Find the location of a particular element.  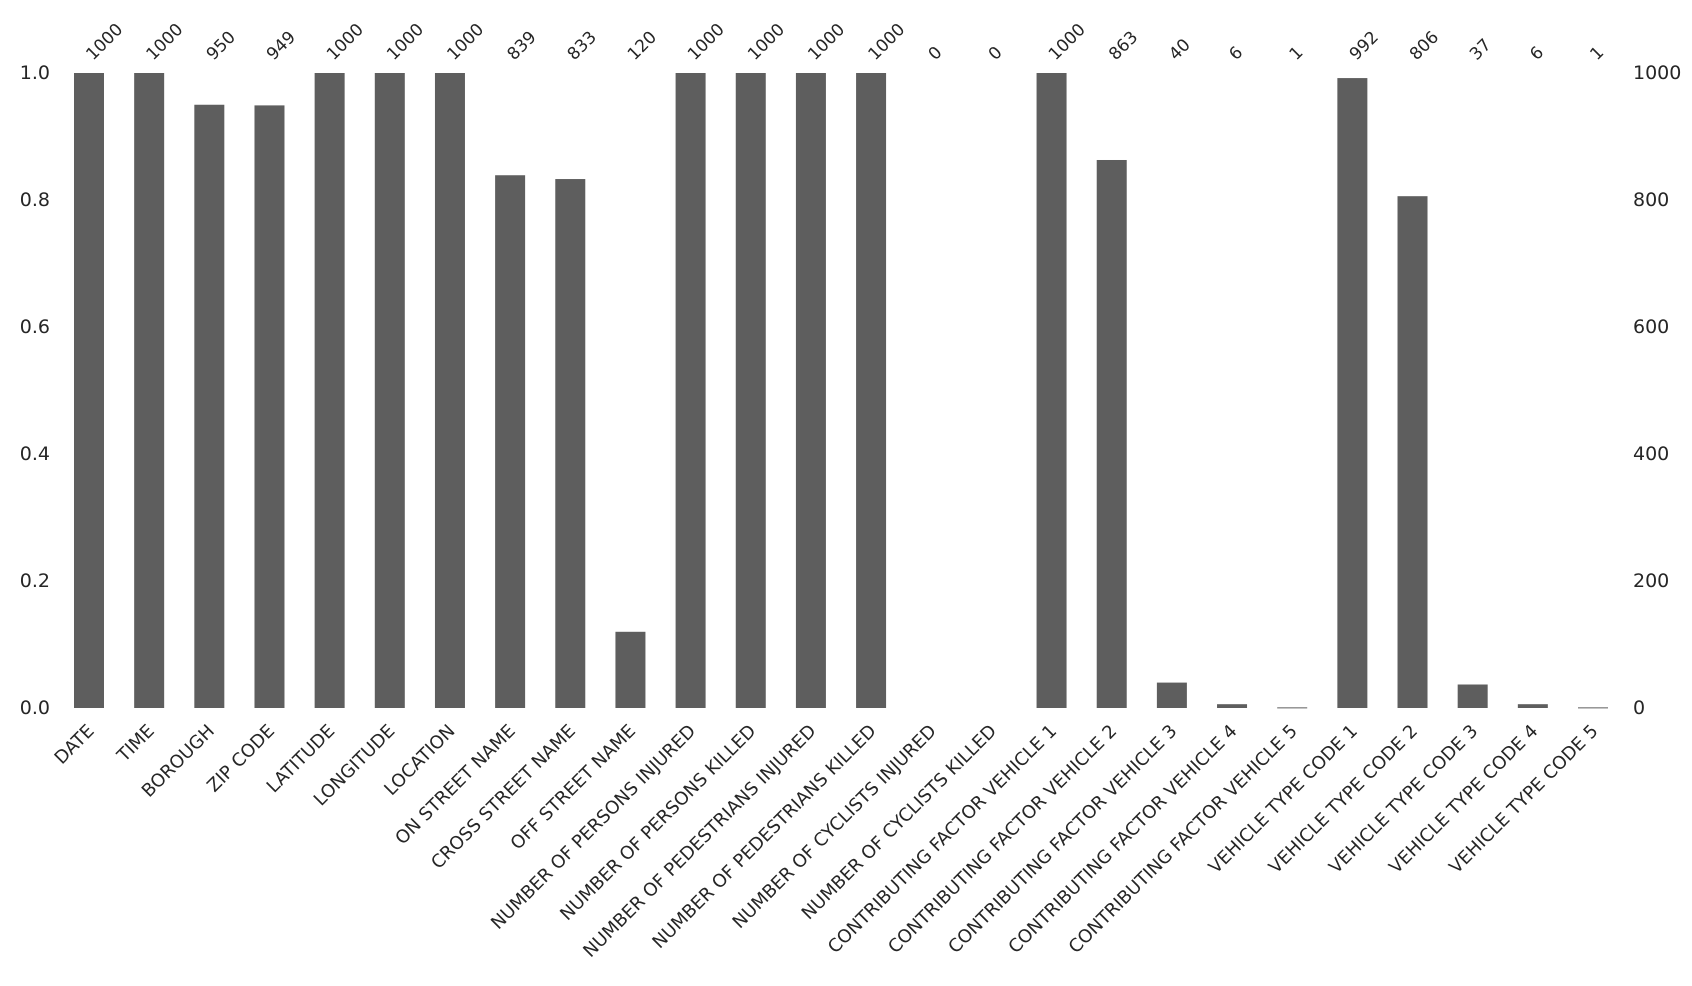

left-tick-label: 0.0 is located at coordinates (35, 708).